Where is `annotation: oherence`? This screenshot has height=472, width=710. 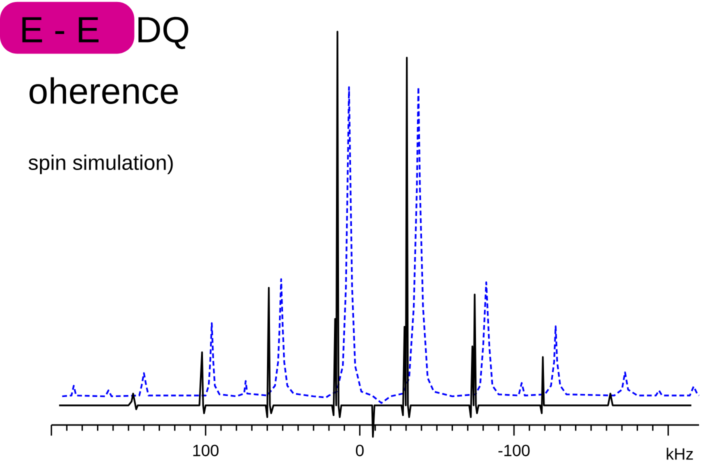
annotation: oherence is located at coordinates (104, 90).